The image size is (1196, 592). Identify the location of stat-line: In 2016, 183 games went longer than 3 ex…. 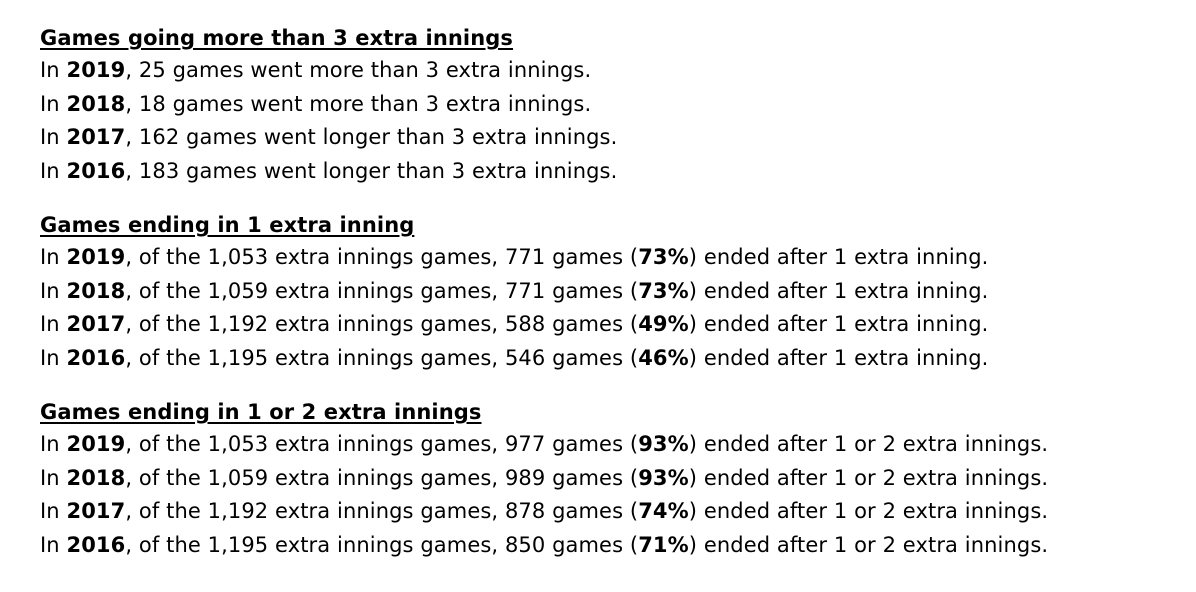
(615, 172).